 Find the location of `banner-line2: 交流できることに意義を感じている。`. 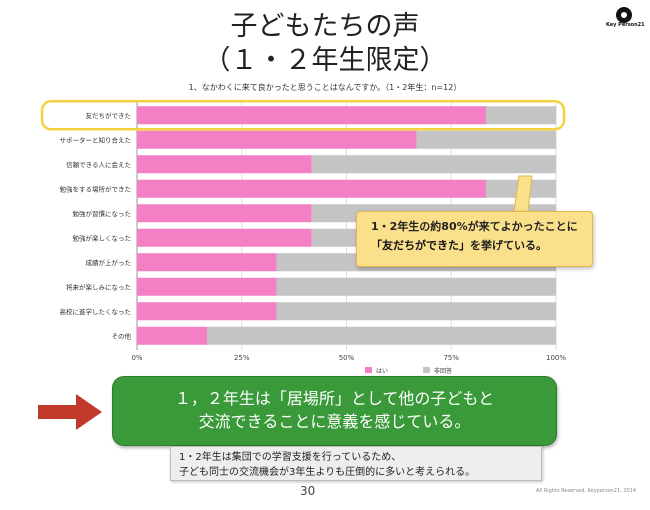

banner-line2: 交流できることに意義を感じている。 is located at coordinates (334, 421).